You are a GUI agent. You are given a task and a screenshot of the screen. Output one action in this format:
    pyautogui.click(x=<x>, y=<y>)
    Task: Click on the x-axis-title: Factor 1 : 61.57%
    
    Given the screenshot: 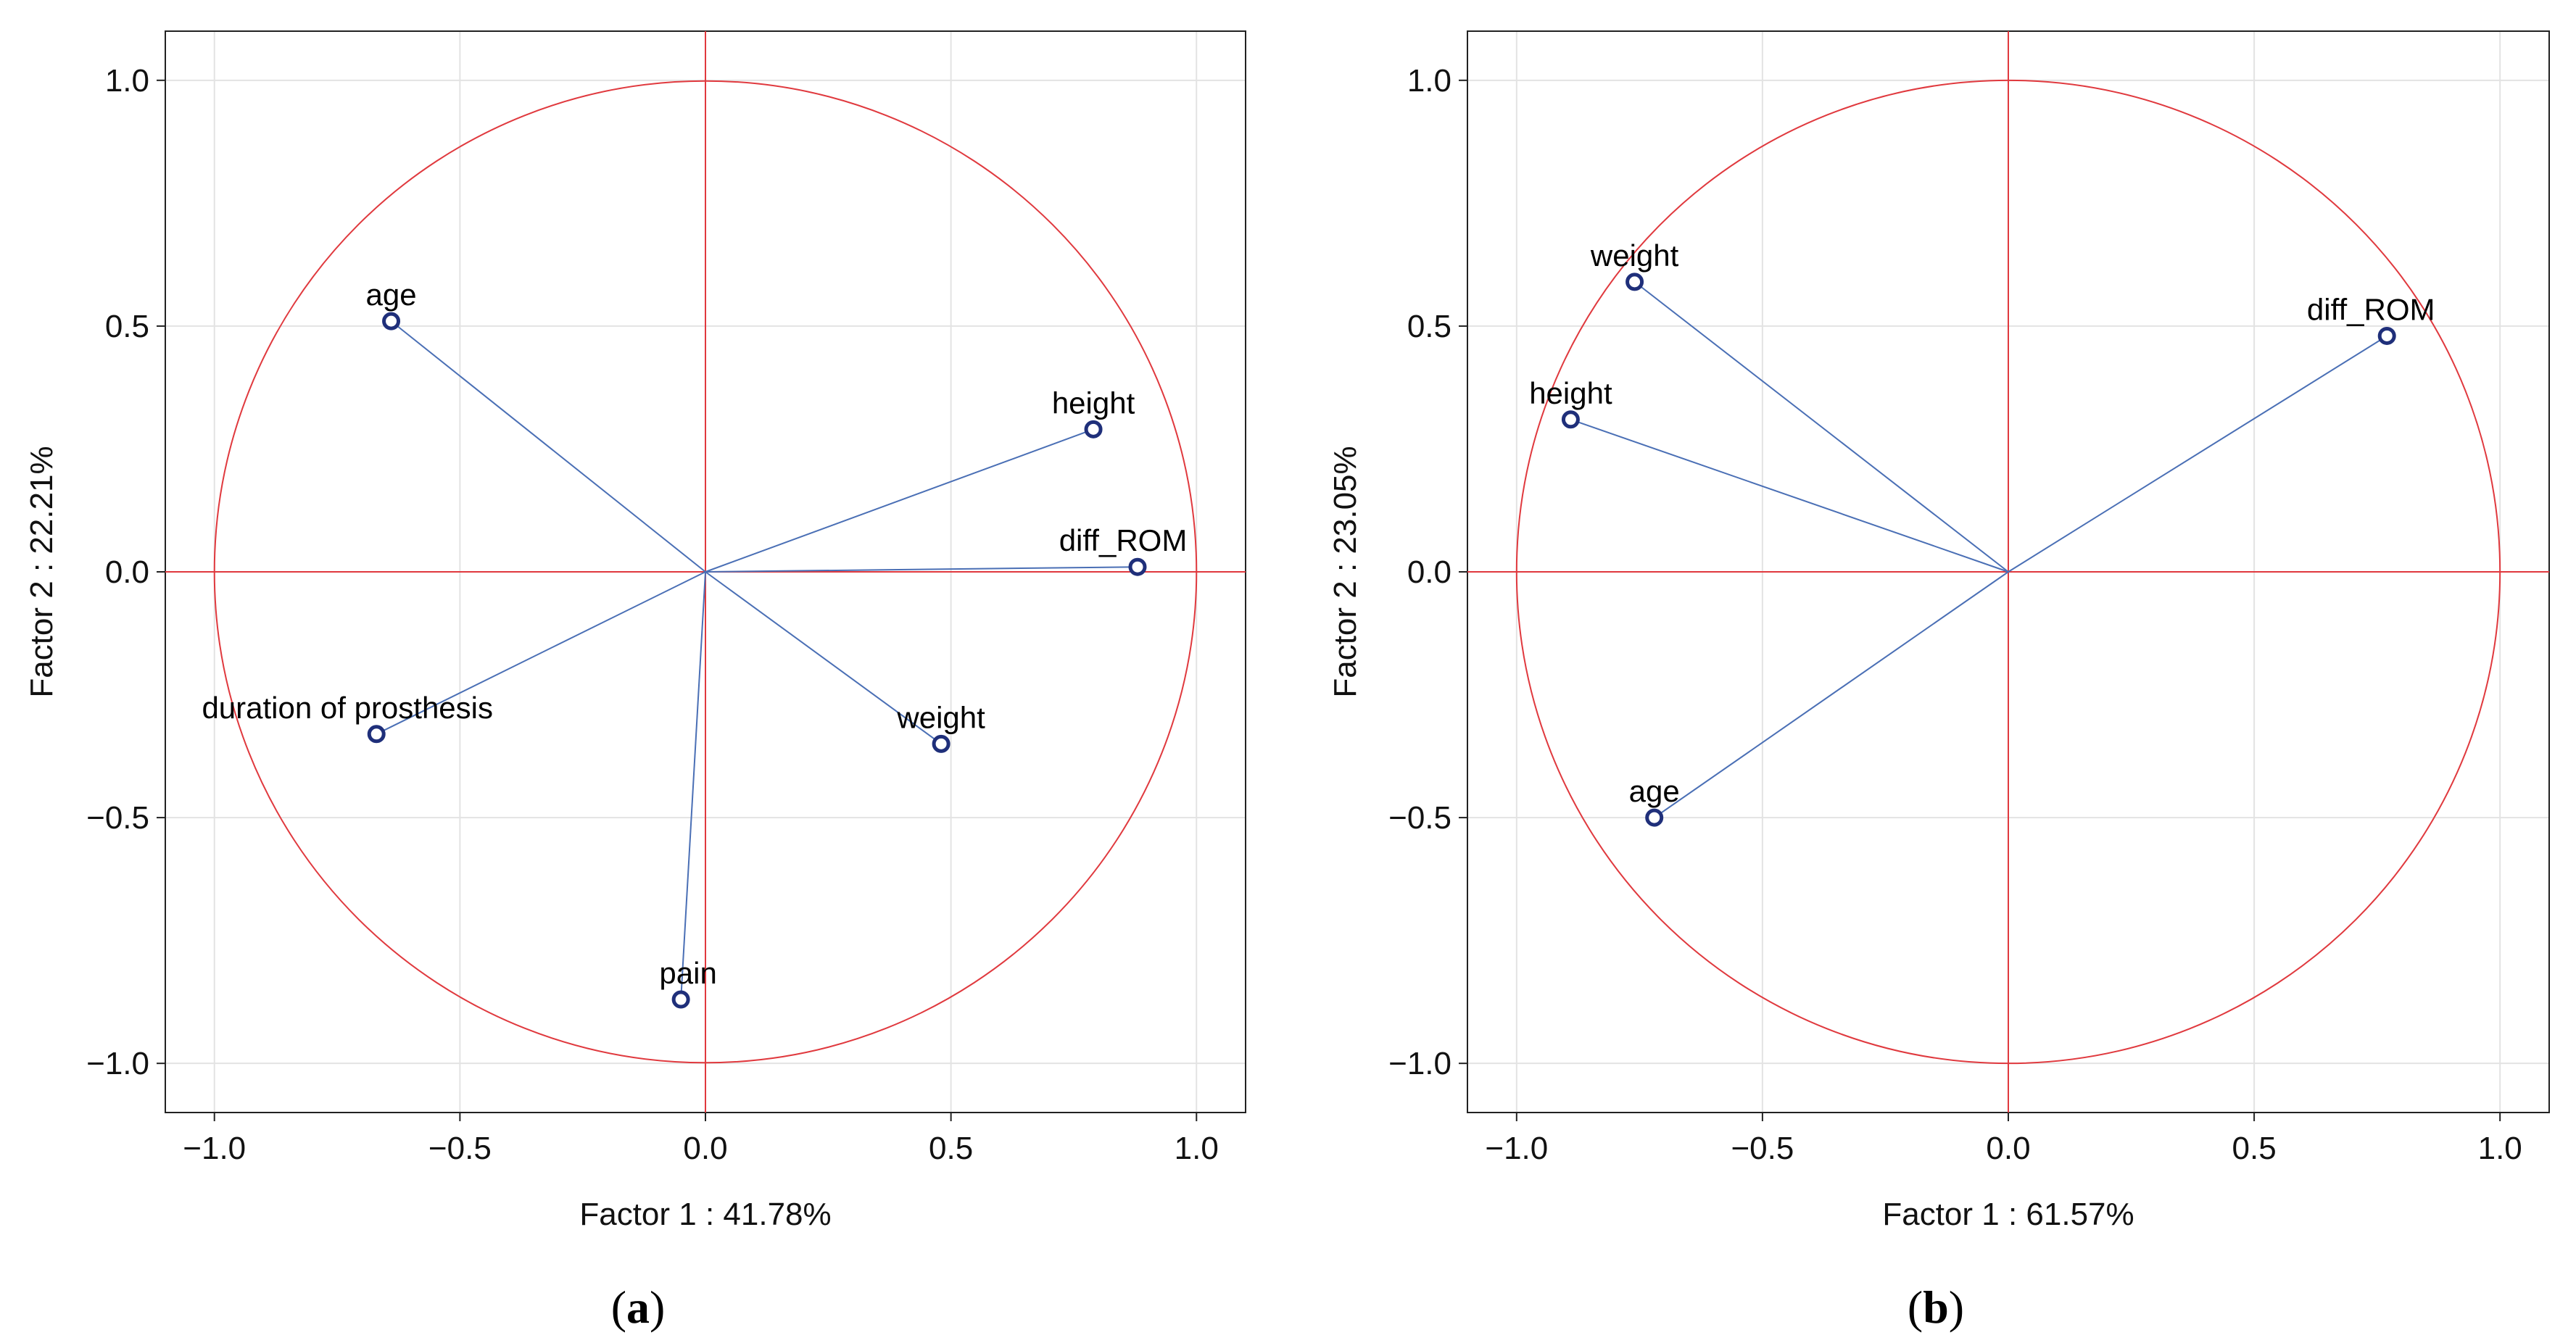 What is the action you would take?
    pyautogui.click(x=2008, y=1214)
    